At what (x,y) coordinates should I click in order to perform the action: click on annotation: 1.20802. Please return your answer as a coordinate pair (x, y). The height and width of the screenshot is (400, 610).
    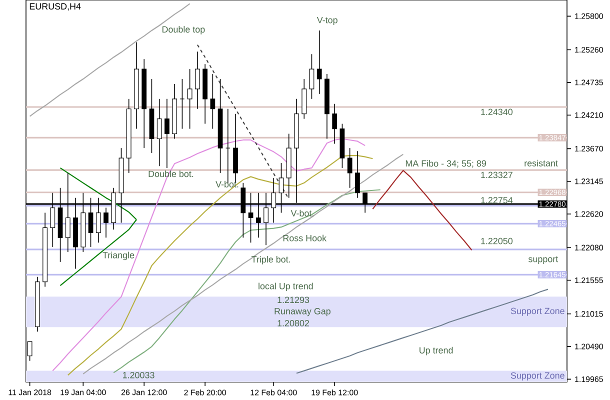
    Looking at the image, I should click on (293, 323).